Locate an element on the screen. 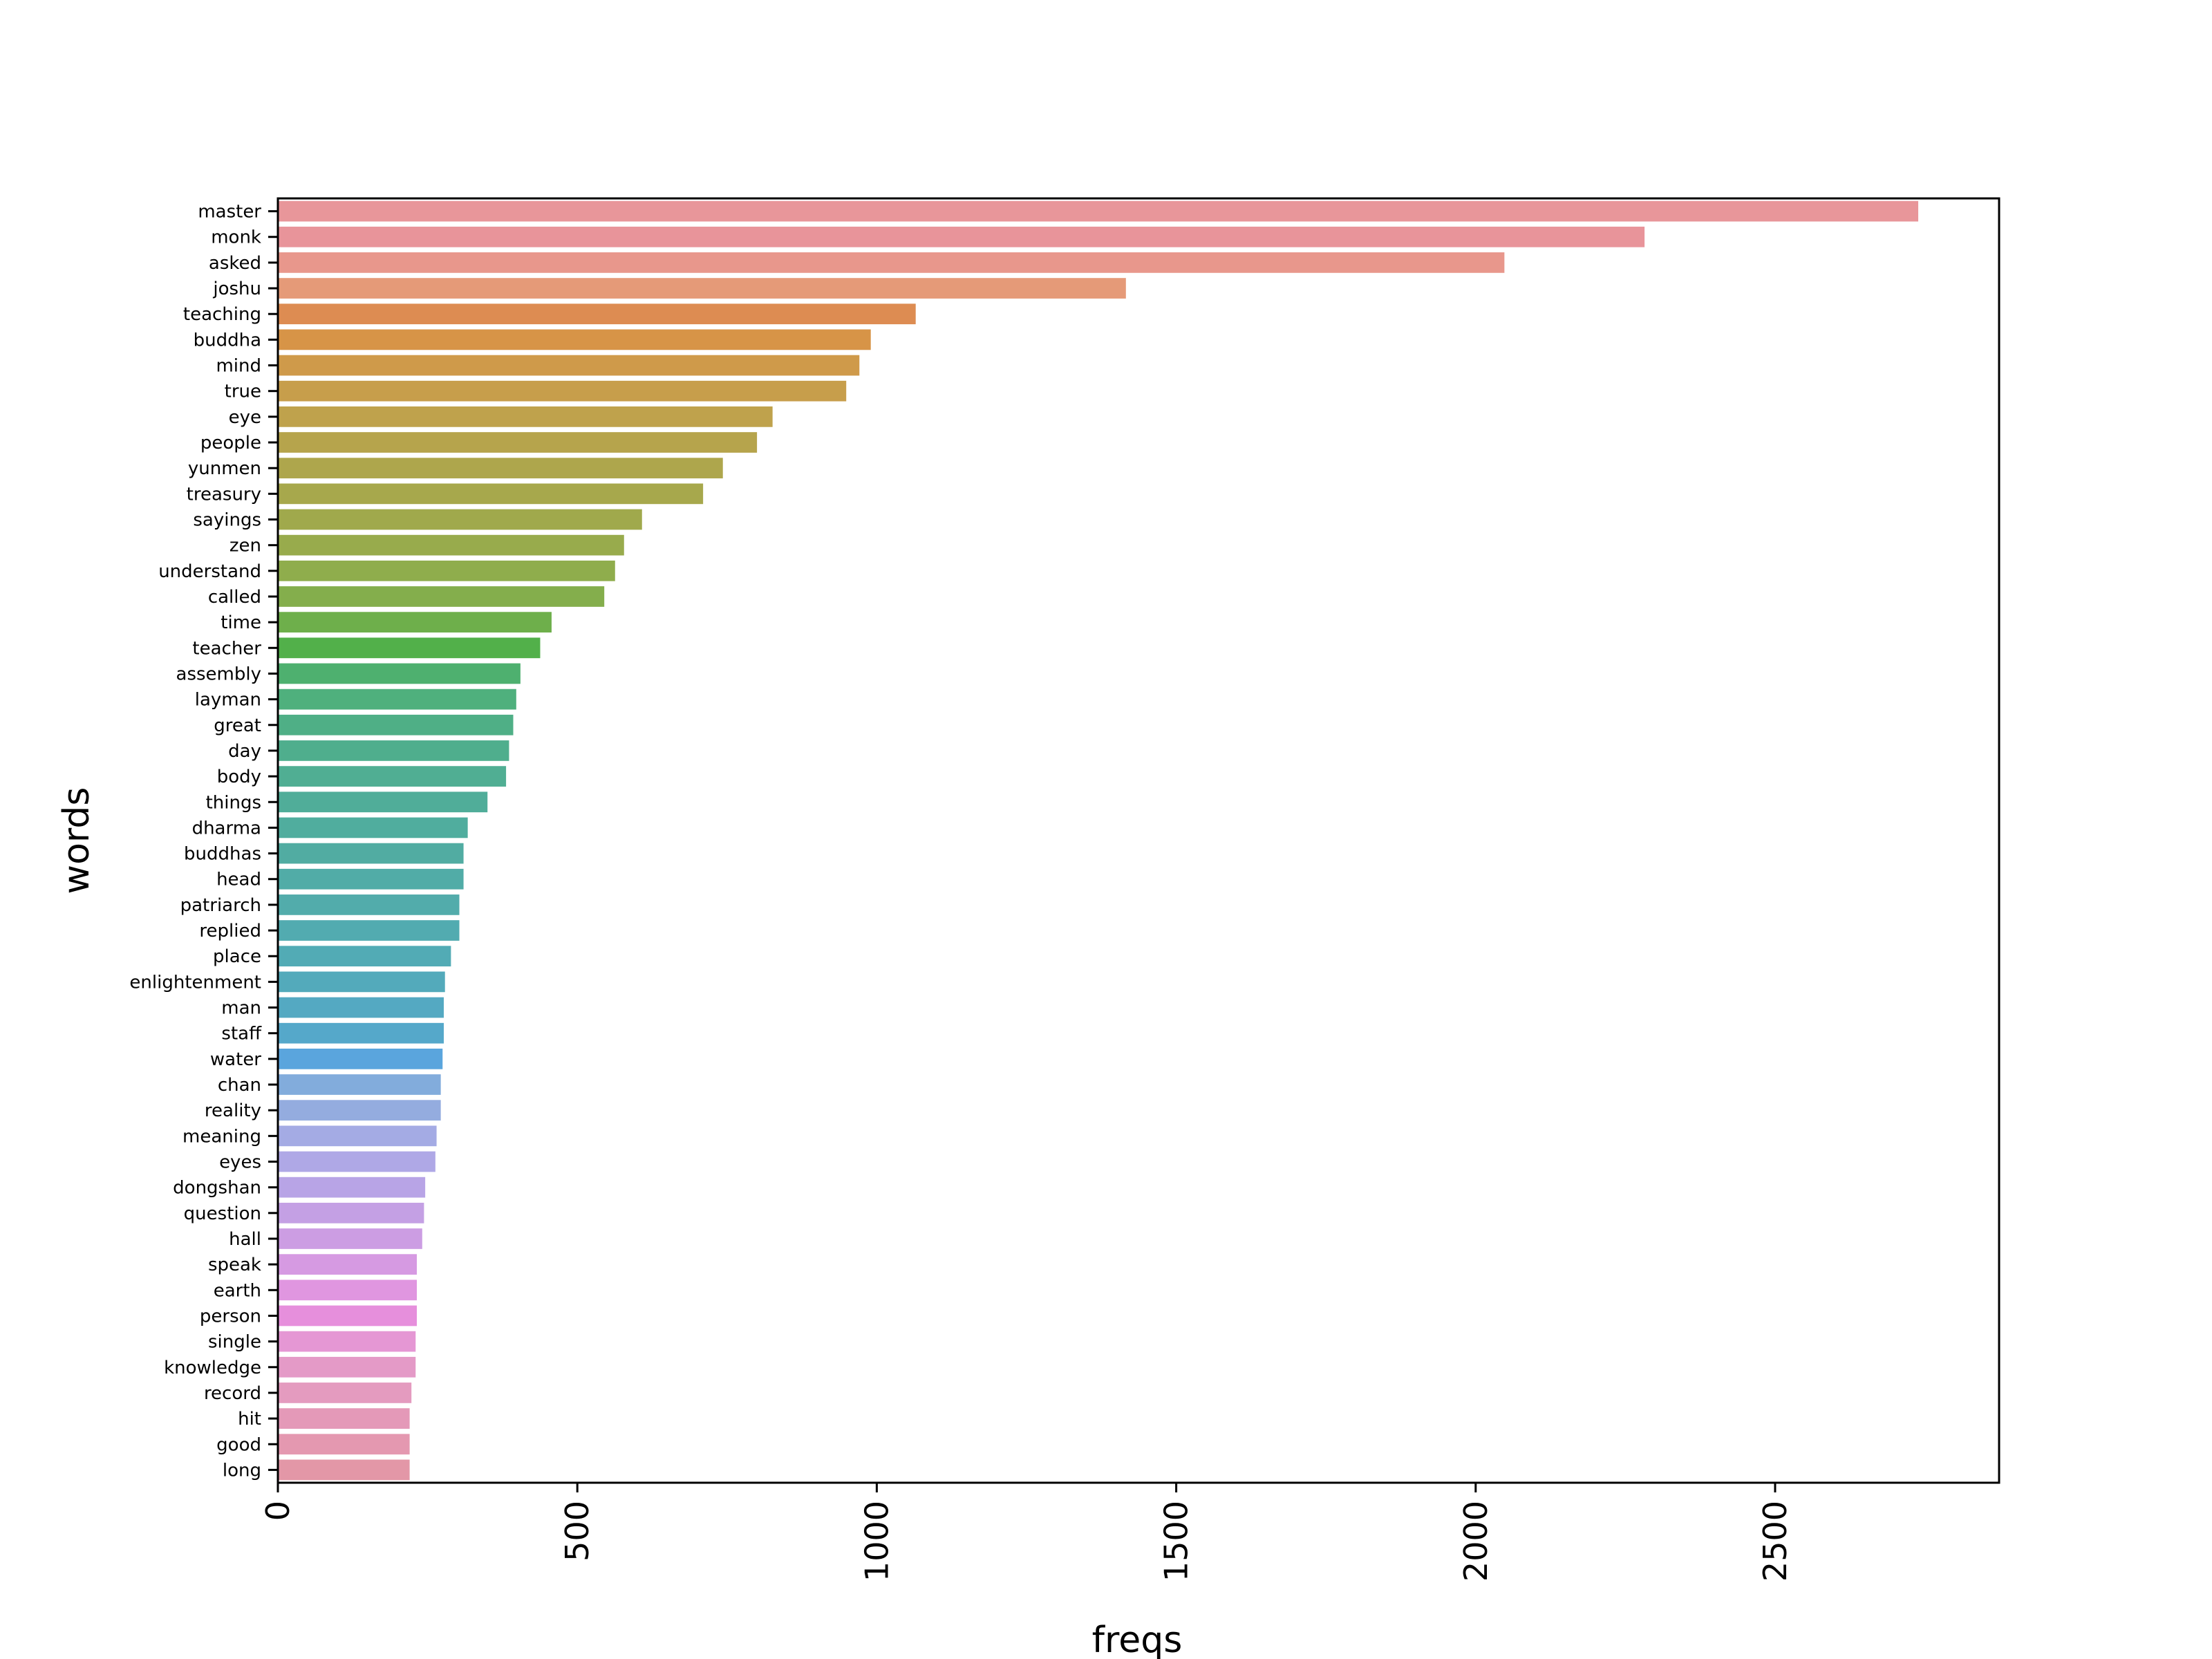 Image resolution: width=2212 pixels, height=1659 pixels. y-tick-label: good is located at coordinates (239, 1445).